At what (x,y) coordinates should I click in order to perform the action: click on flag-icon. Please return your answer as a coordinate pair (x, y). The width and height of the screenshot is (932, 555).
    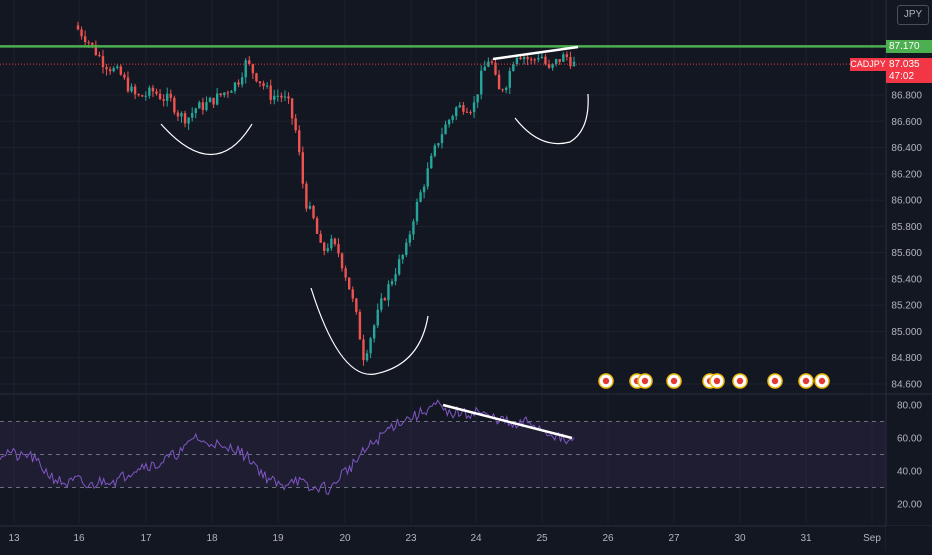
    Looking at the image, I should click on (717, 381).